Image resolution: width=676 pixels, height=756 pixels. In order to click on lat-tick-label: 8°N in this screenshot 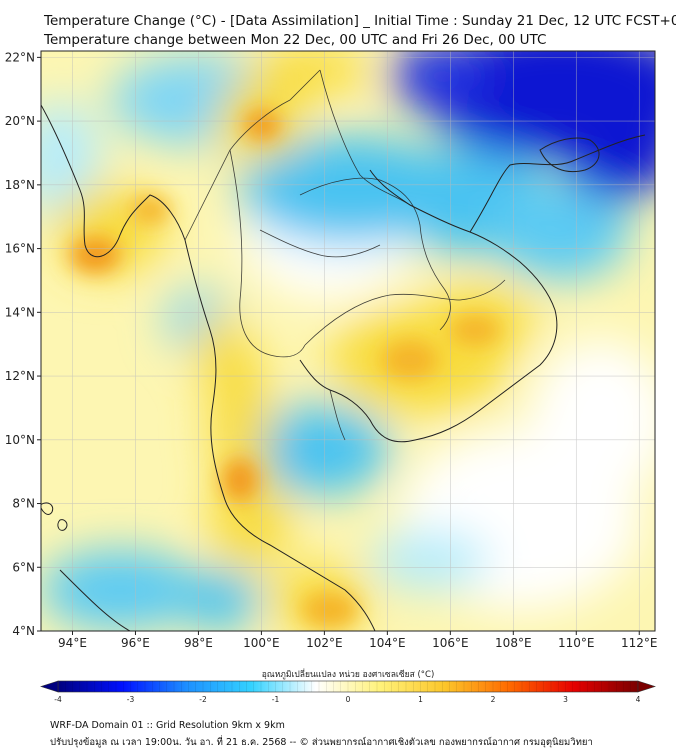, I will do `click(23, 504)`.